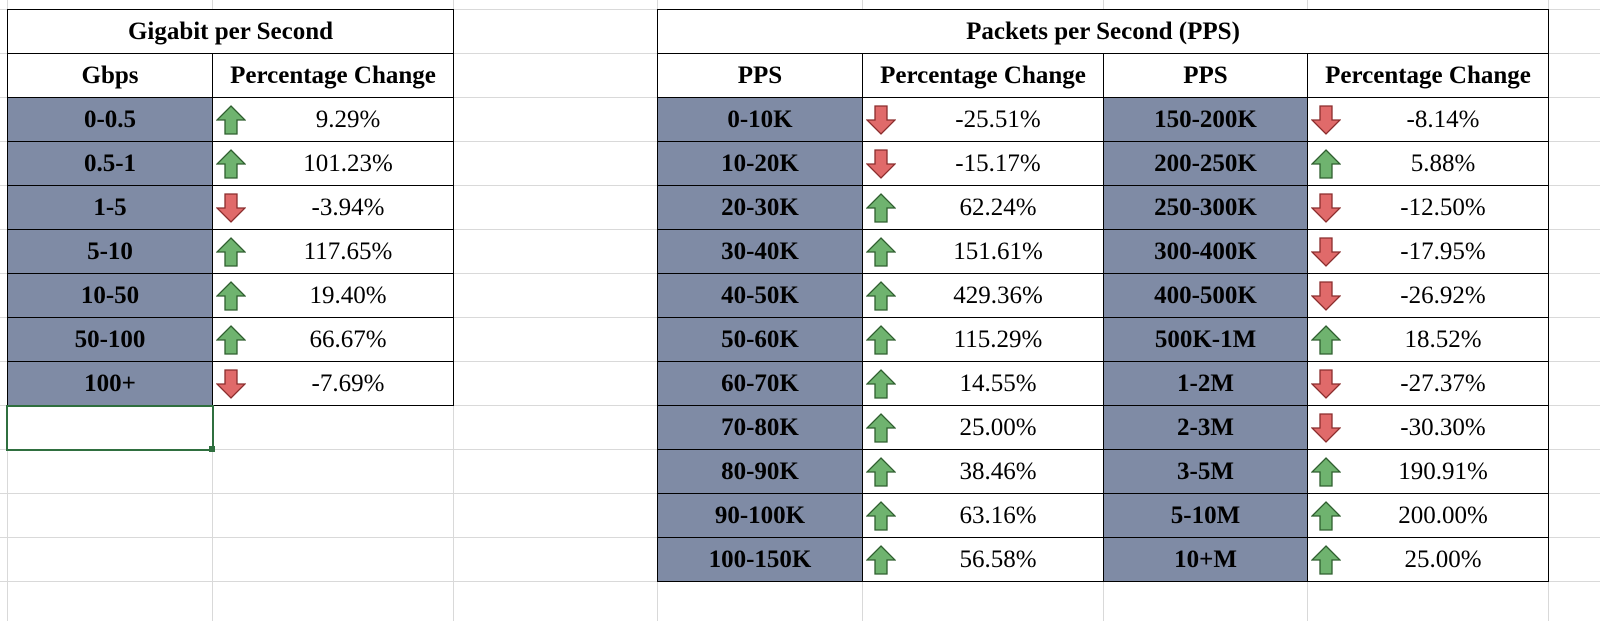 Image resolution: width=1600 pixels, height=621 pixels. What do you see at coordinates (1443, 163) in the screenshot?
I see `percentage-change-value: 5.88%` at bounding box center [1443, 163].